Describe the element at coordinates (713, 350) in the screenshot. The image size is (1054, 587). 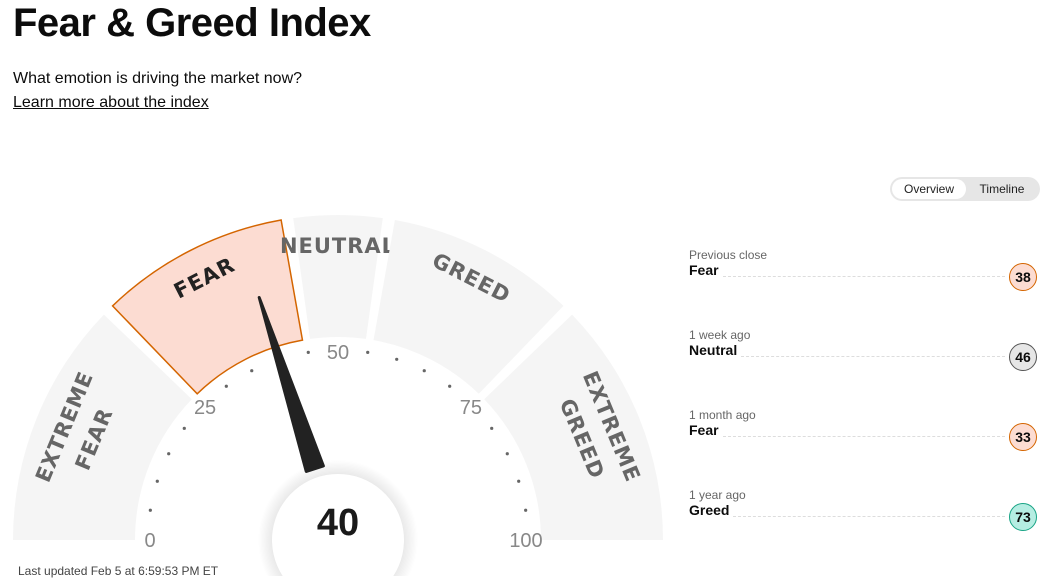
I see `history-rating: Neutral` at that location.